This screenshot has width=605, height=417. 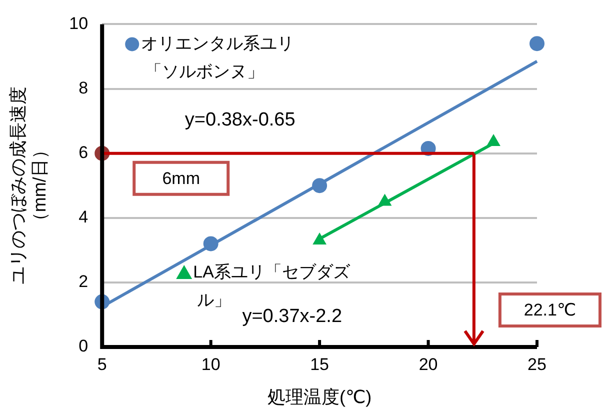 What do you see at coordinates (320, 364) in the screenshot?
I see `x-tick-label: 15` at bounding box center [320, 364].